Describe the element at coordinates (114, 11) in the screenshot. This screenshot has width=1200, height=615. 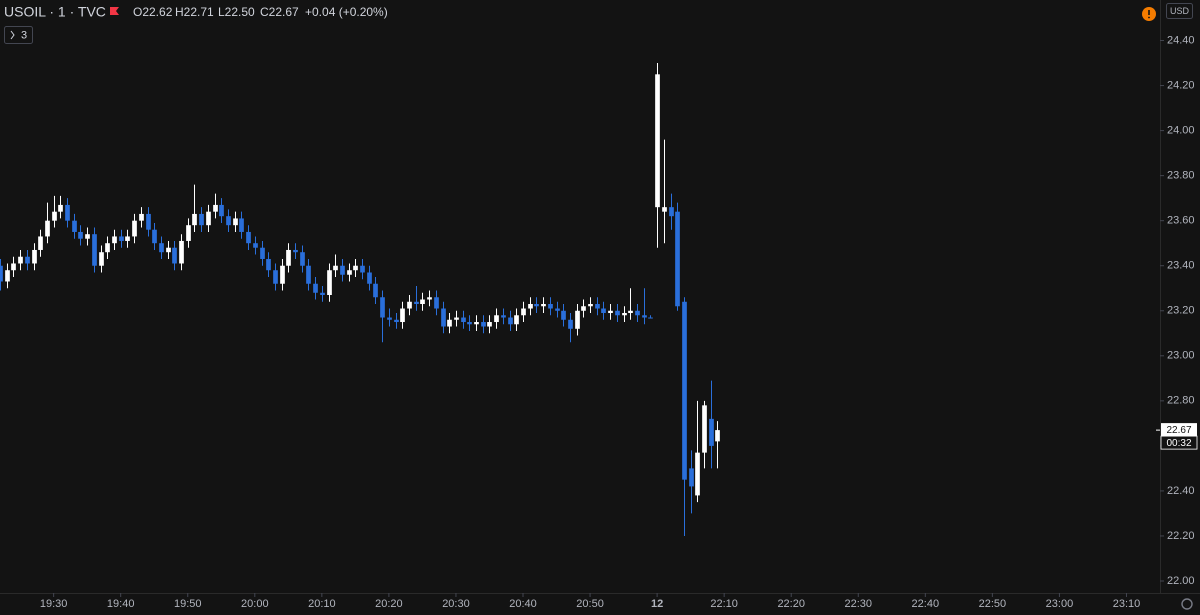
I see `flag-icon` at that location.